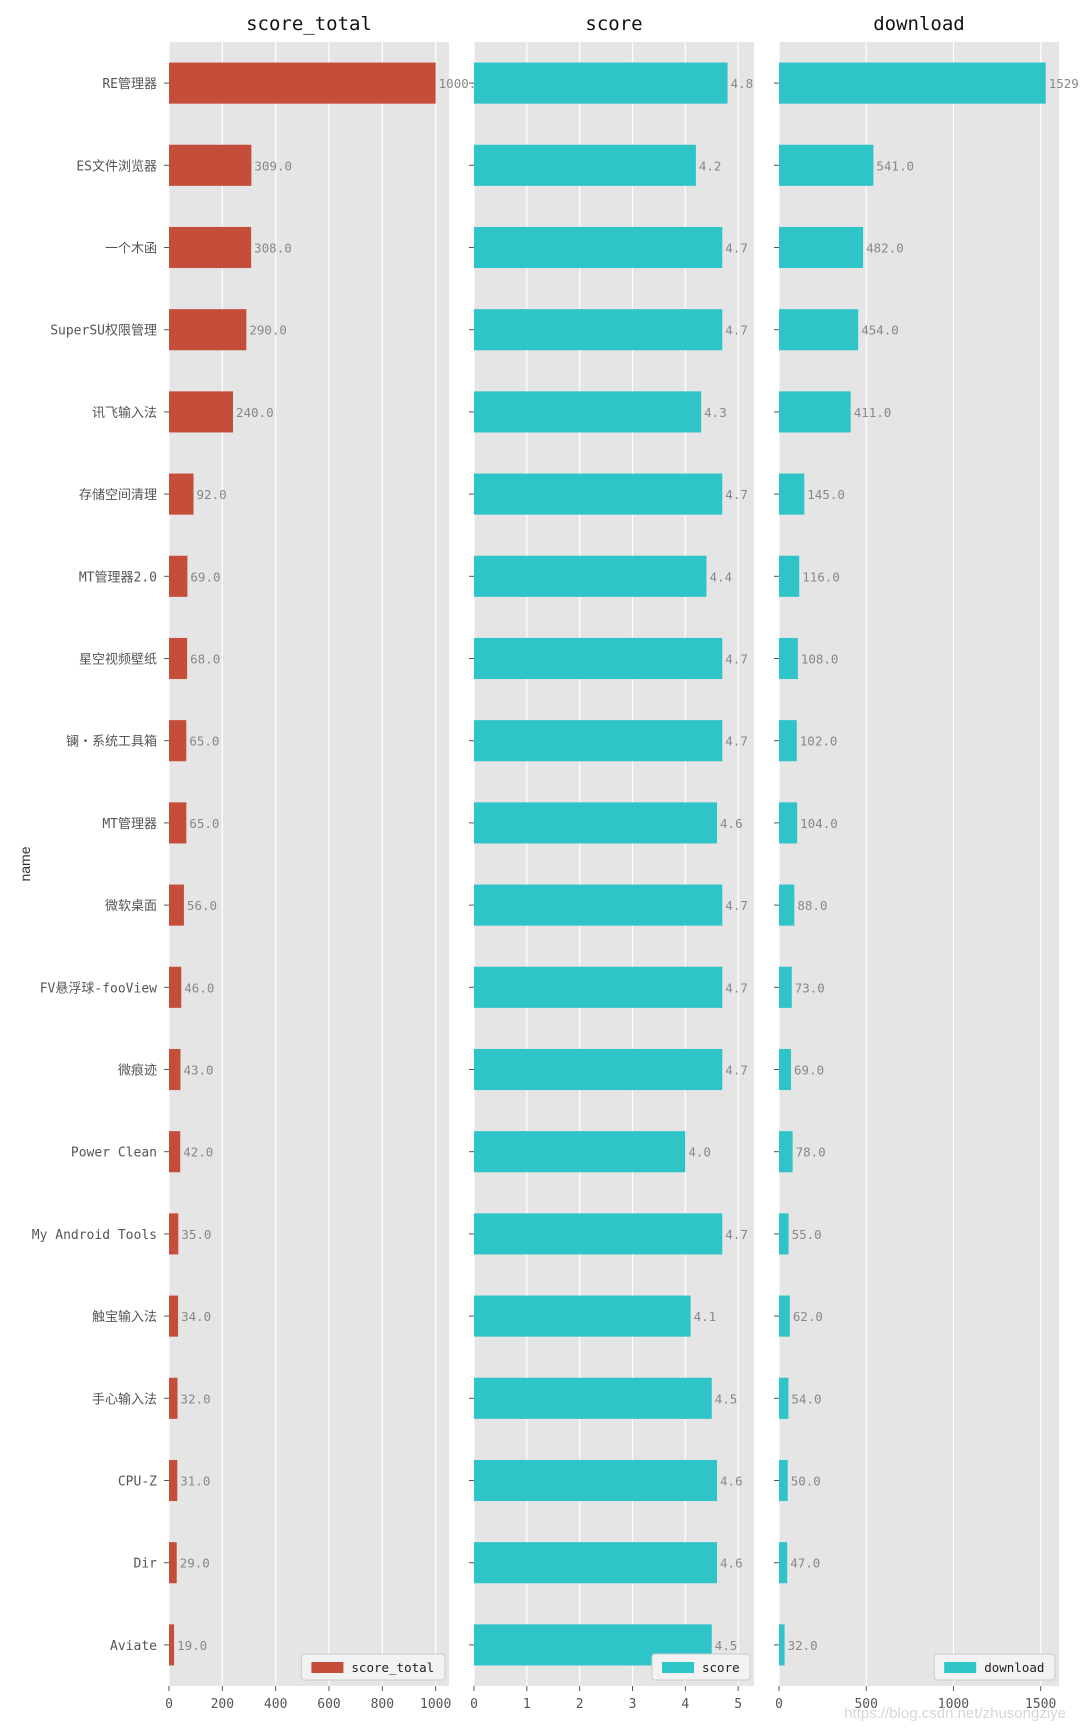 This screenshot has width=1080, height=1733. I want to click on bar-value-label: 4.5, so click(726, 1398).